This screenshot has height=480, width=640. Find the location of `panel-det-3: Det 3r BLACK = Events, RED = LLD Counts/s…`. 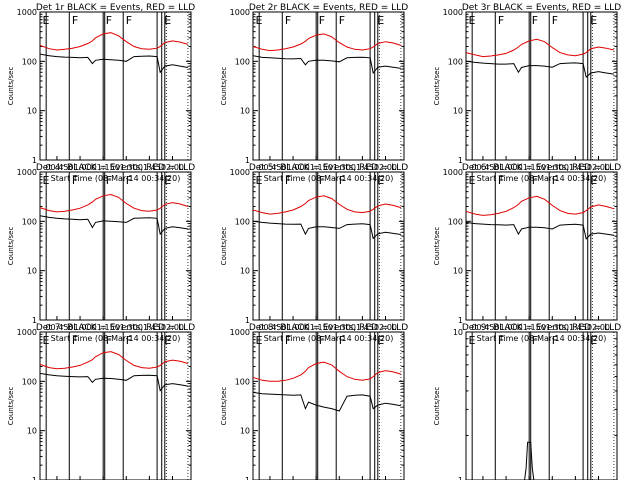

panel-det-3: Det 3r BLACK = Events, RED = LLD Counts/s… is located at coordinates (527, 93).